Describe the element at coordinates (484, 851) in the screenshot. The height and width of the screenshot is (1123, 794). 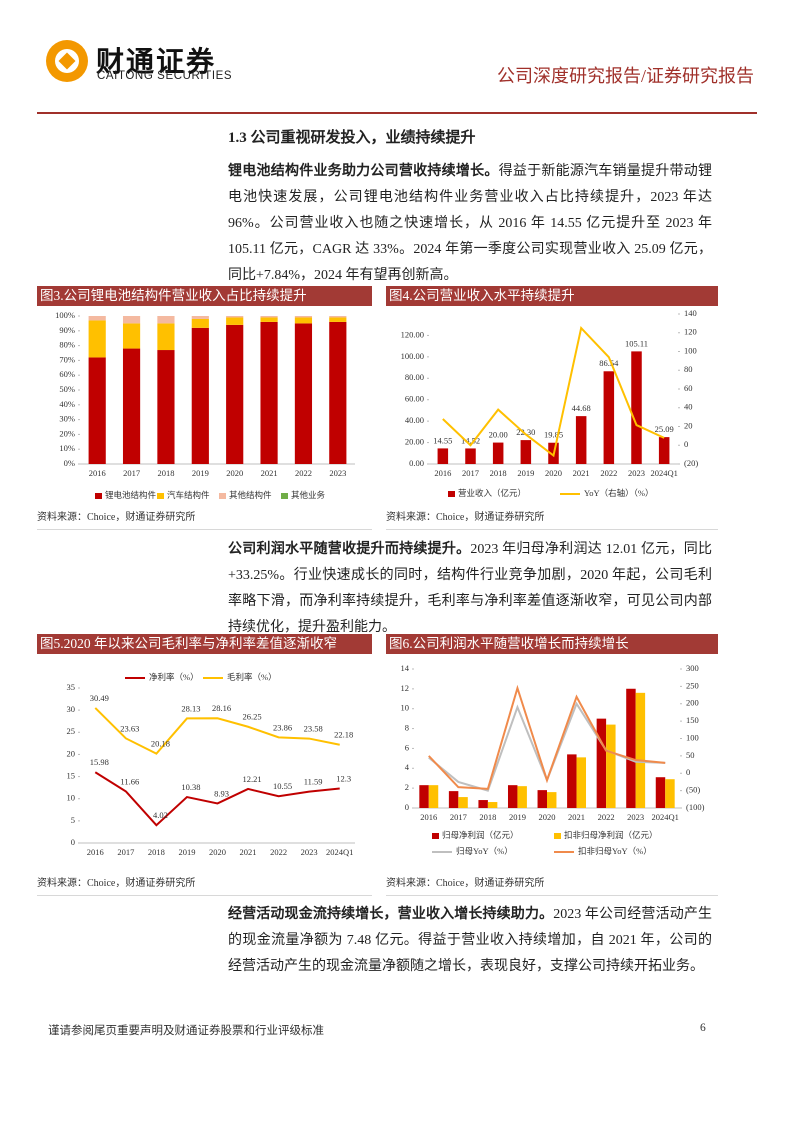
I see `legend-label: 归母YoY（%）` at that location.